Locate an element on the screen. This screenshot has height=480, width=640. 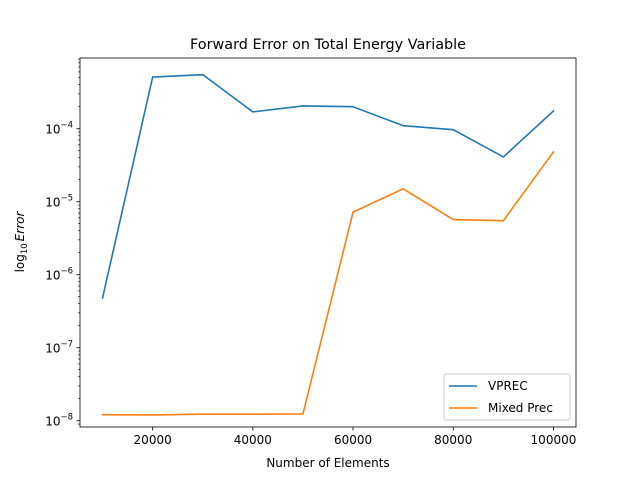
y-axis-ticks: 10⁻⁸ 10⁻⁷ 10⁻⁶ 10⁻⁵ 10⁻⁴ is located at coordinates (62, 275).